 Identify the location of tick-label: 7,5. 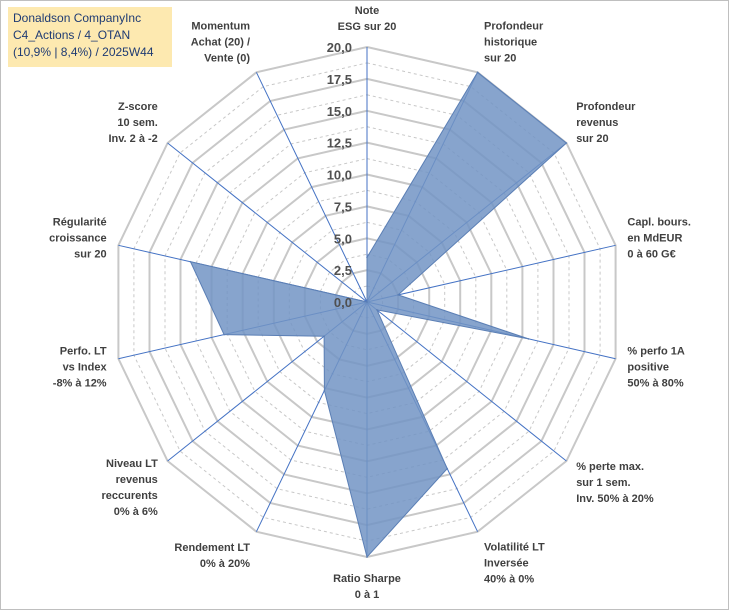
(343, 206).